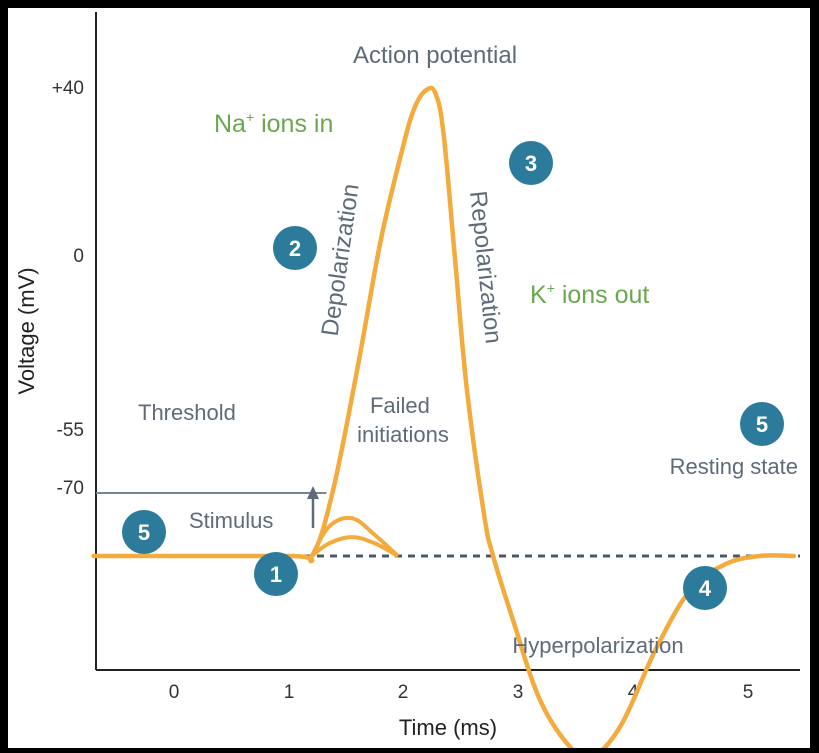 Image resolution: width=819 pixels, height=753 pixels. I want to click on resting-state-label: Resting state, so click(734, 466).